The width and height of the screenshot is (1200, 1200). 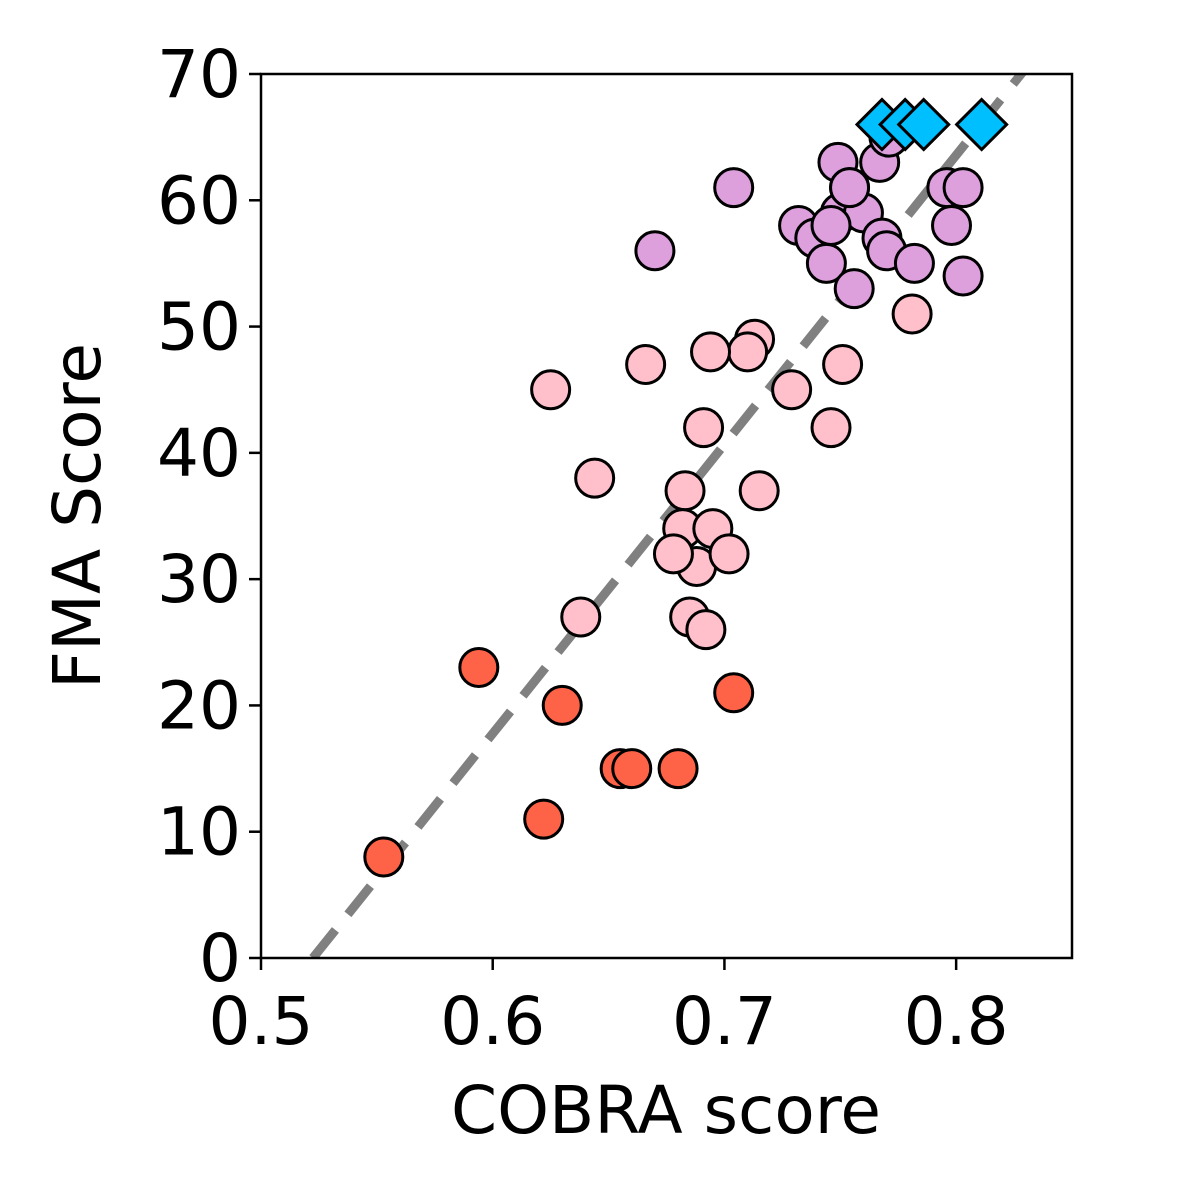 What do you see at coordinates (261, 1021) in the screenshot?
I see `x-tick-label: 0.5` at bounding box center [261, 1021].